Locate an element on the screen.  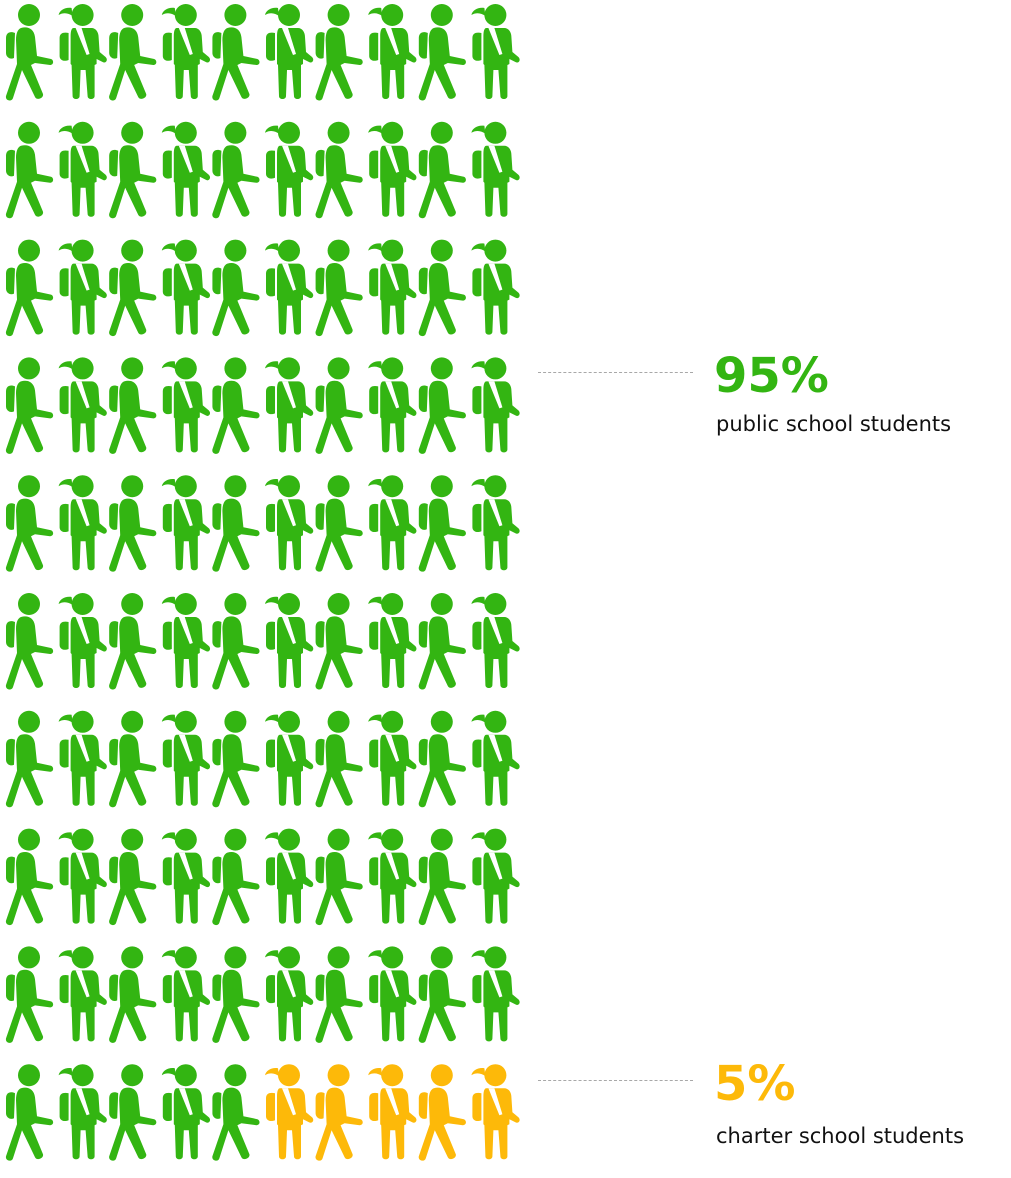
legend-public: 95% public school students is located at coordinates (774, 397).